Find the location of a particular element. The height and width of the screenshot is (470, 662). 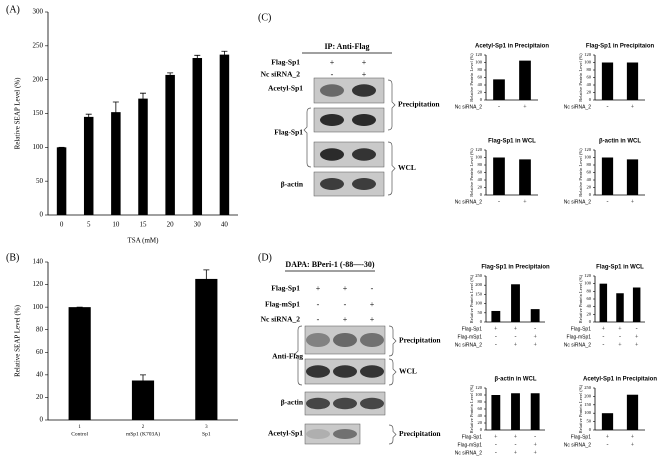

y-axis-label: Relative SEAP Level (%) is located at coordinates (18, 113).